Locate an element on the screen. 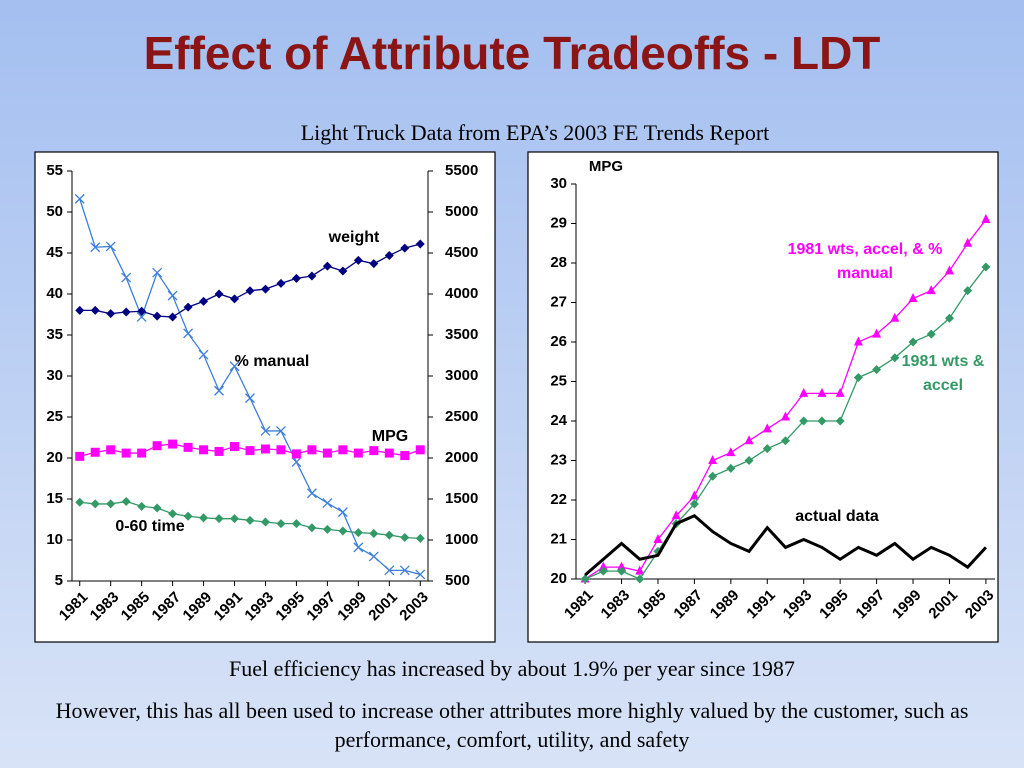  y-tick-label: 21 is located at coordinates (558, 538).